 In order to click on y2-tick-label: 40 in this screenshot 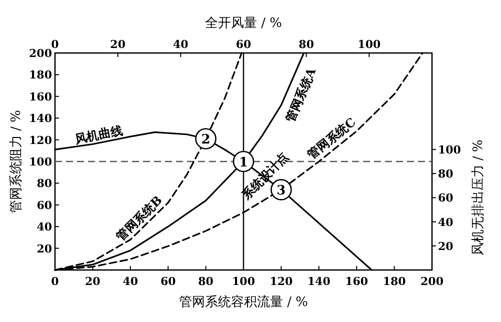, I will do `click(446, 222)`.